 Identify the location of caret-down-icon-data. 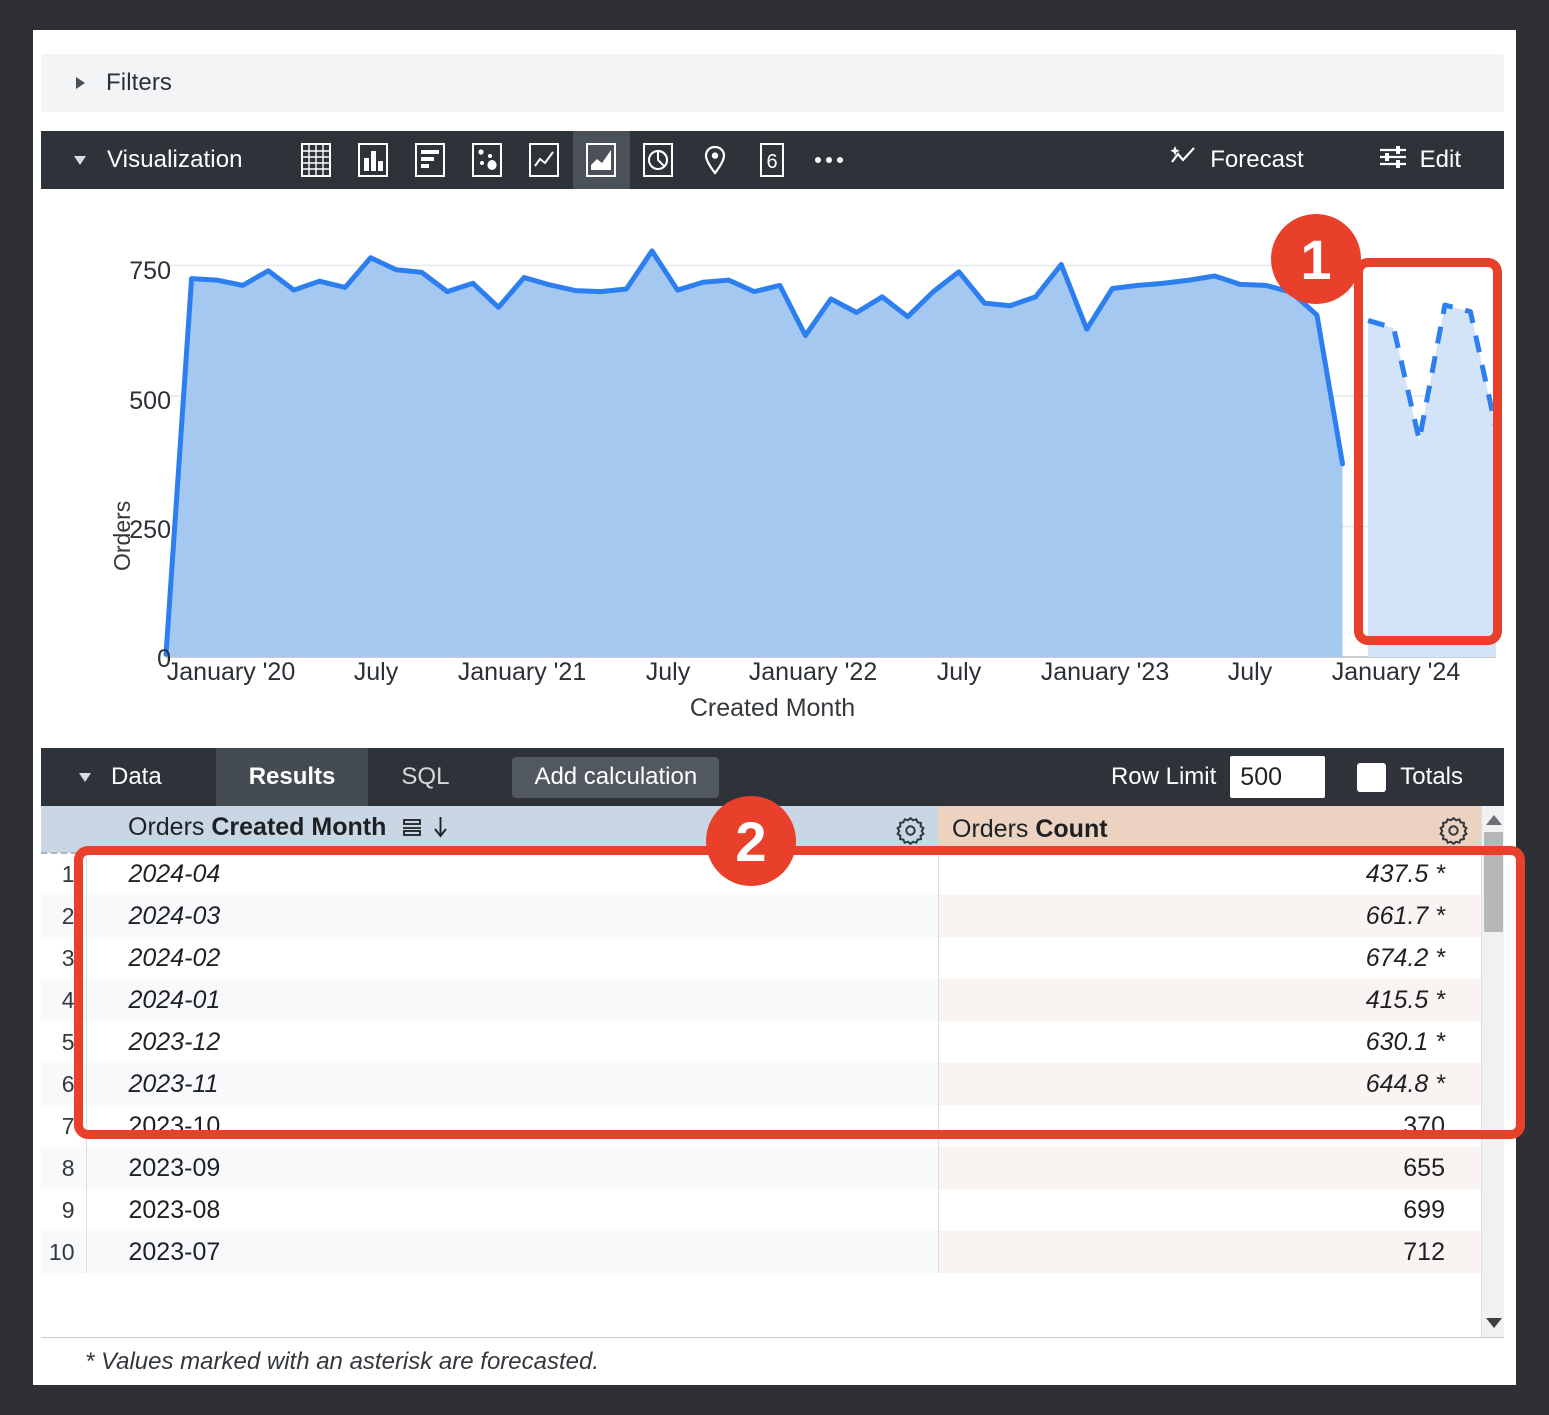
(85, 777).